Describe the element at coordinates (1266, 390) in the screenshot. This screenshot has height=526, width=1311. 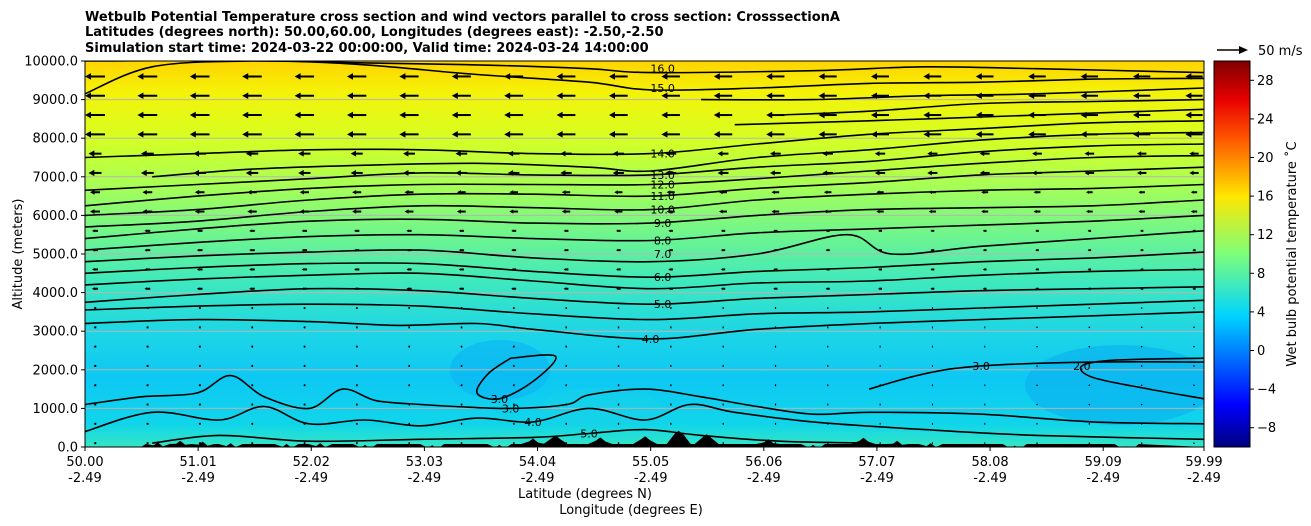
I see `colorbar-tick-label: −4` at that location.